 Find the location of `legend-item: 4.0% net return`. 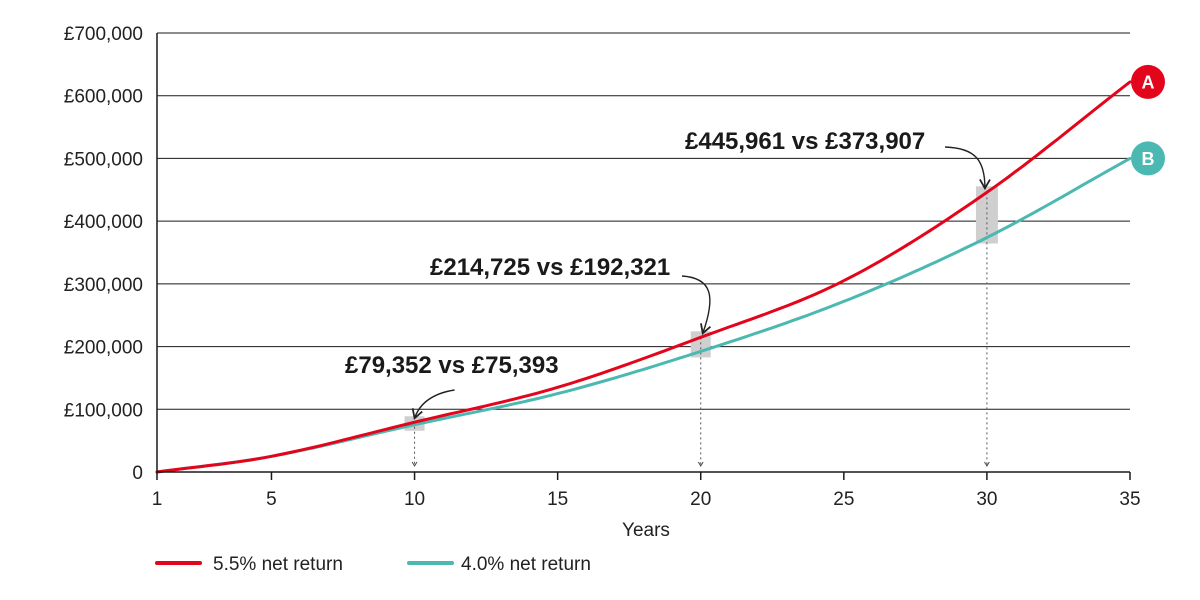

legend-item: 4.0% net return is located at coordinates (499, 564).